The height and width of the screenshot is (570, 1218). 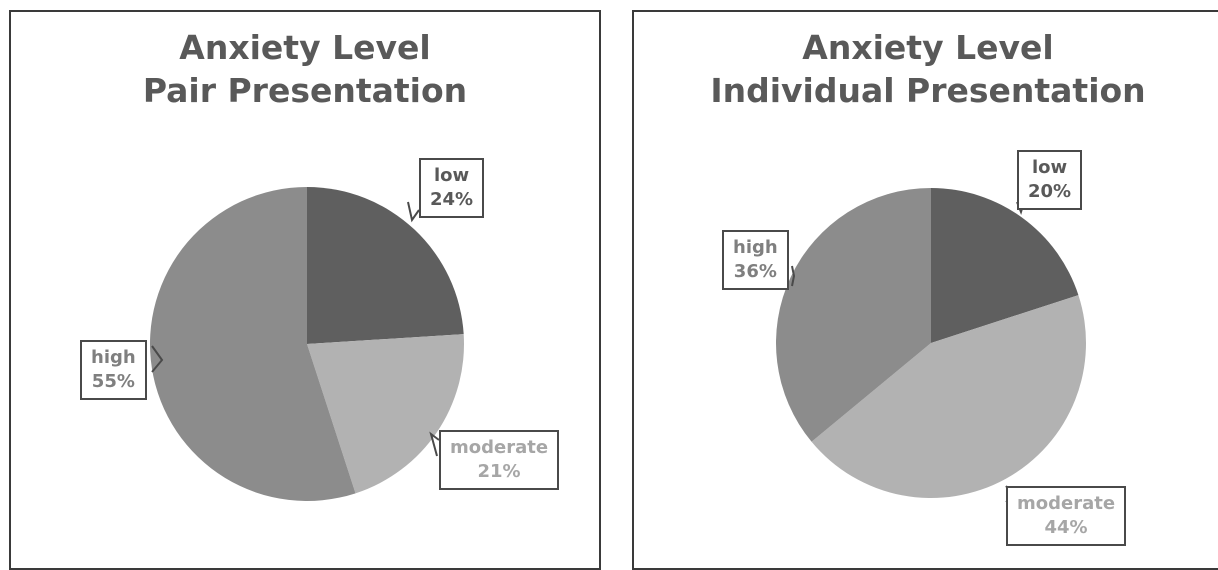 I want to click on chart-title: Anxiety Level Pair Presentation, so click(x=305, y=69).